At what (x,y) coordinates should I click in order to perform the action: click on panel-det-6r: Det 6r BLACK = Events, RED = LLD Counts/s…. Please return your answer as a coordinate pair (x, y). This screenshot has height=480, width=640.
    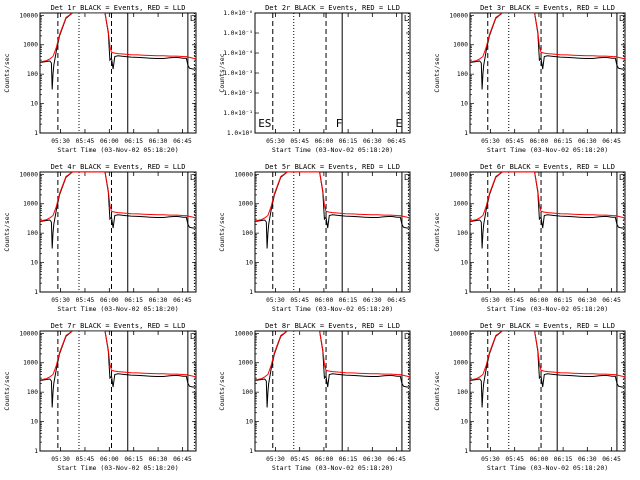
    Looking at the image, I should click on (529, 238).